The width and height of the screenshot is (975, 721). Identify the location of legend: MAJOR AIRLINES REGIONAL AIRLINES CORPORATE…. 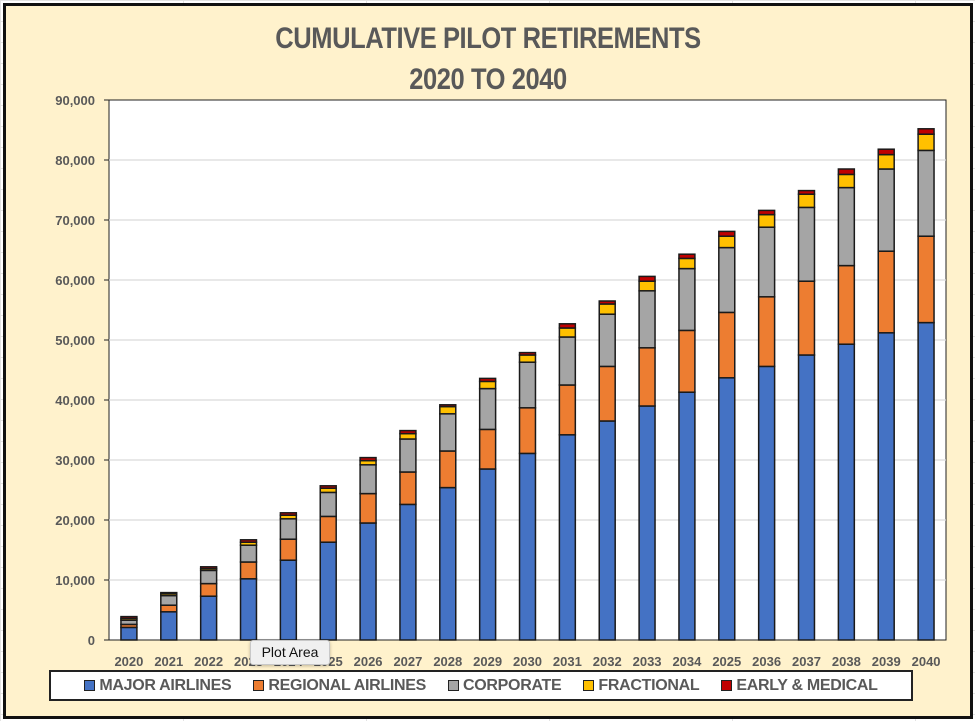
(481, 685).